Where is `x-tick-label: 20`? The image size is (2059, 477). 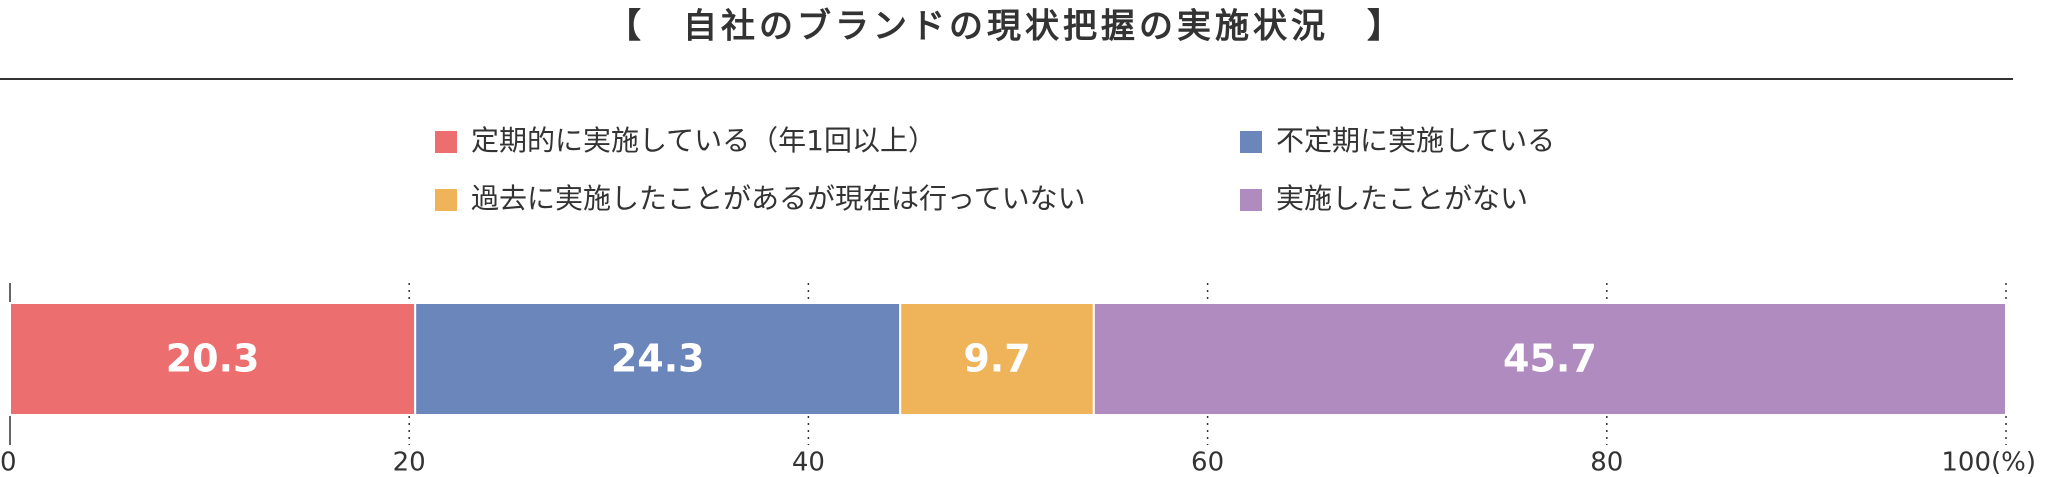 x-tick-label: 20 is located at coordinates (409, 462).